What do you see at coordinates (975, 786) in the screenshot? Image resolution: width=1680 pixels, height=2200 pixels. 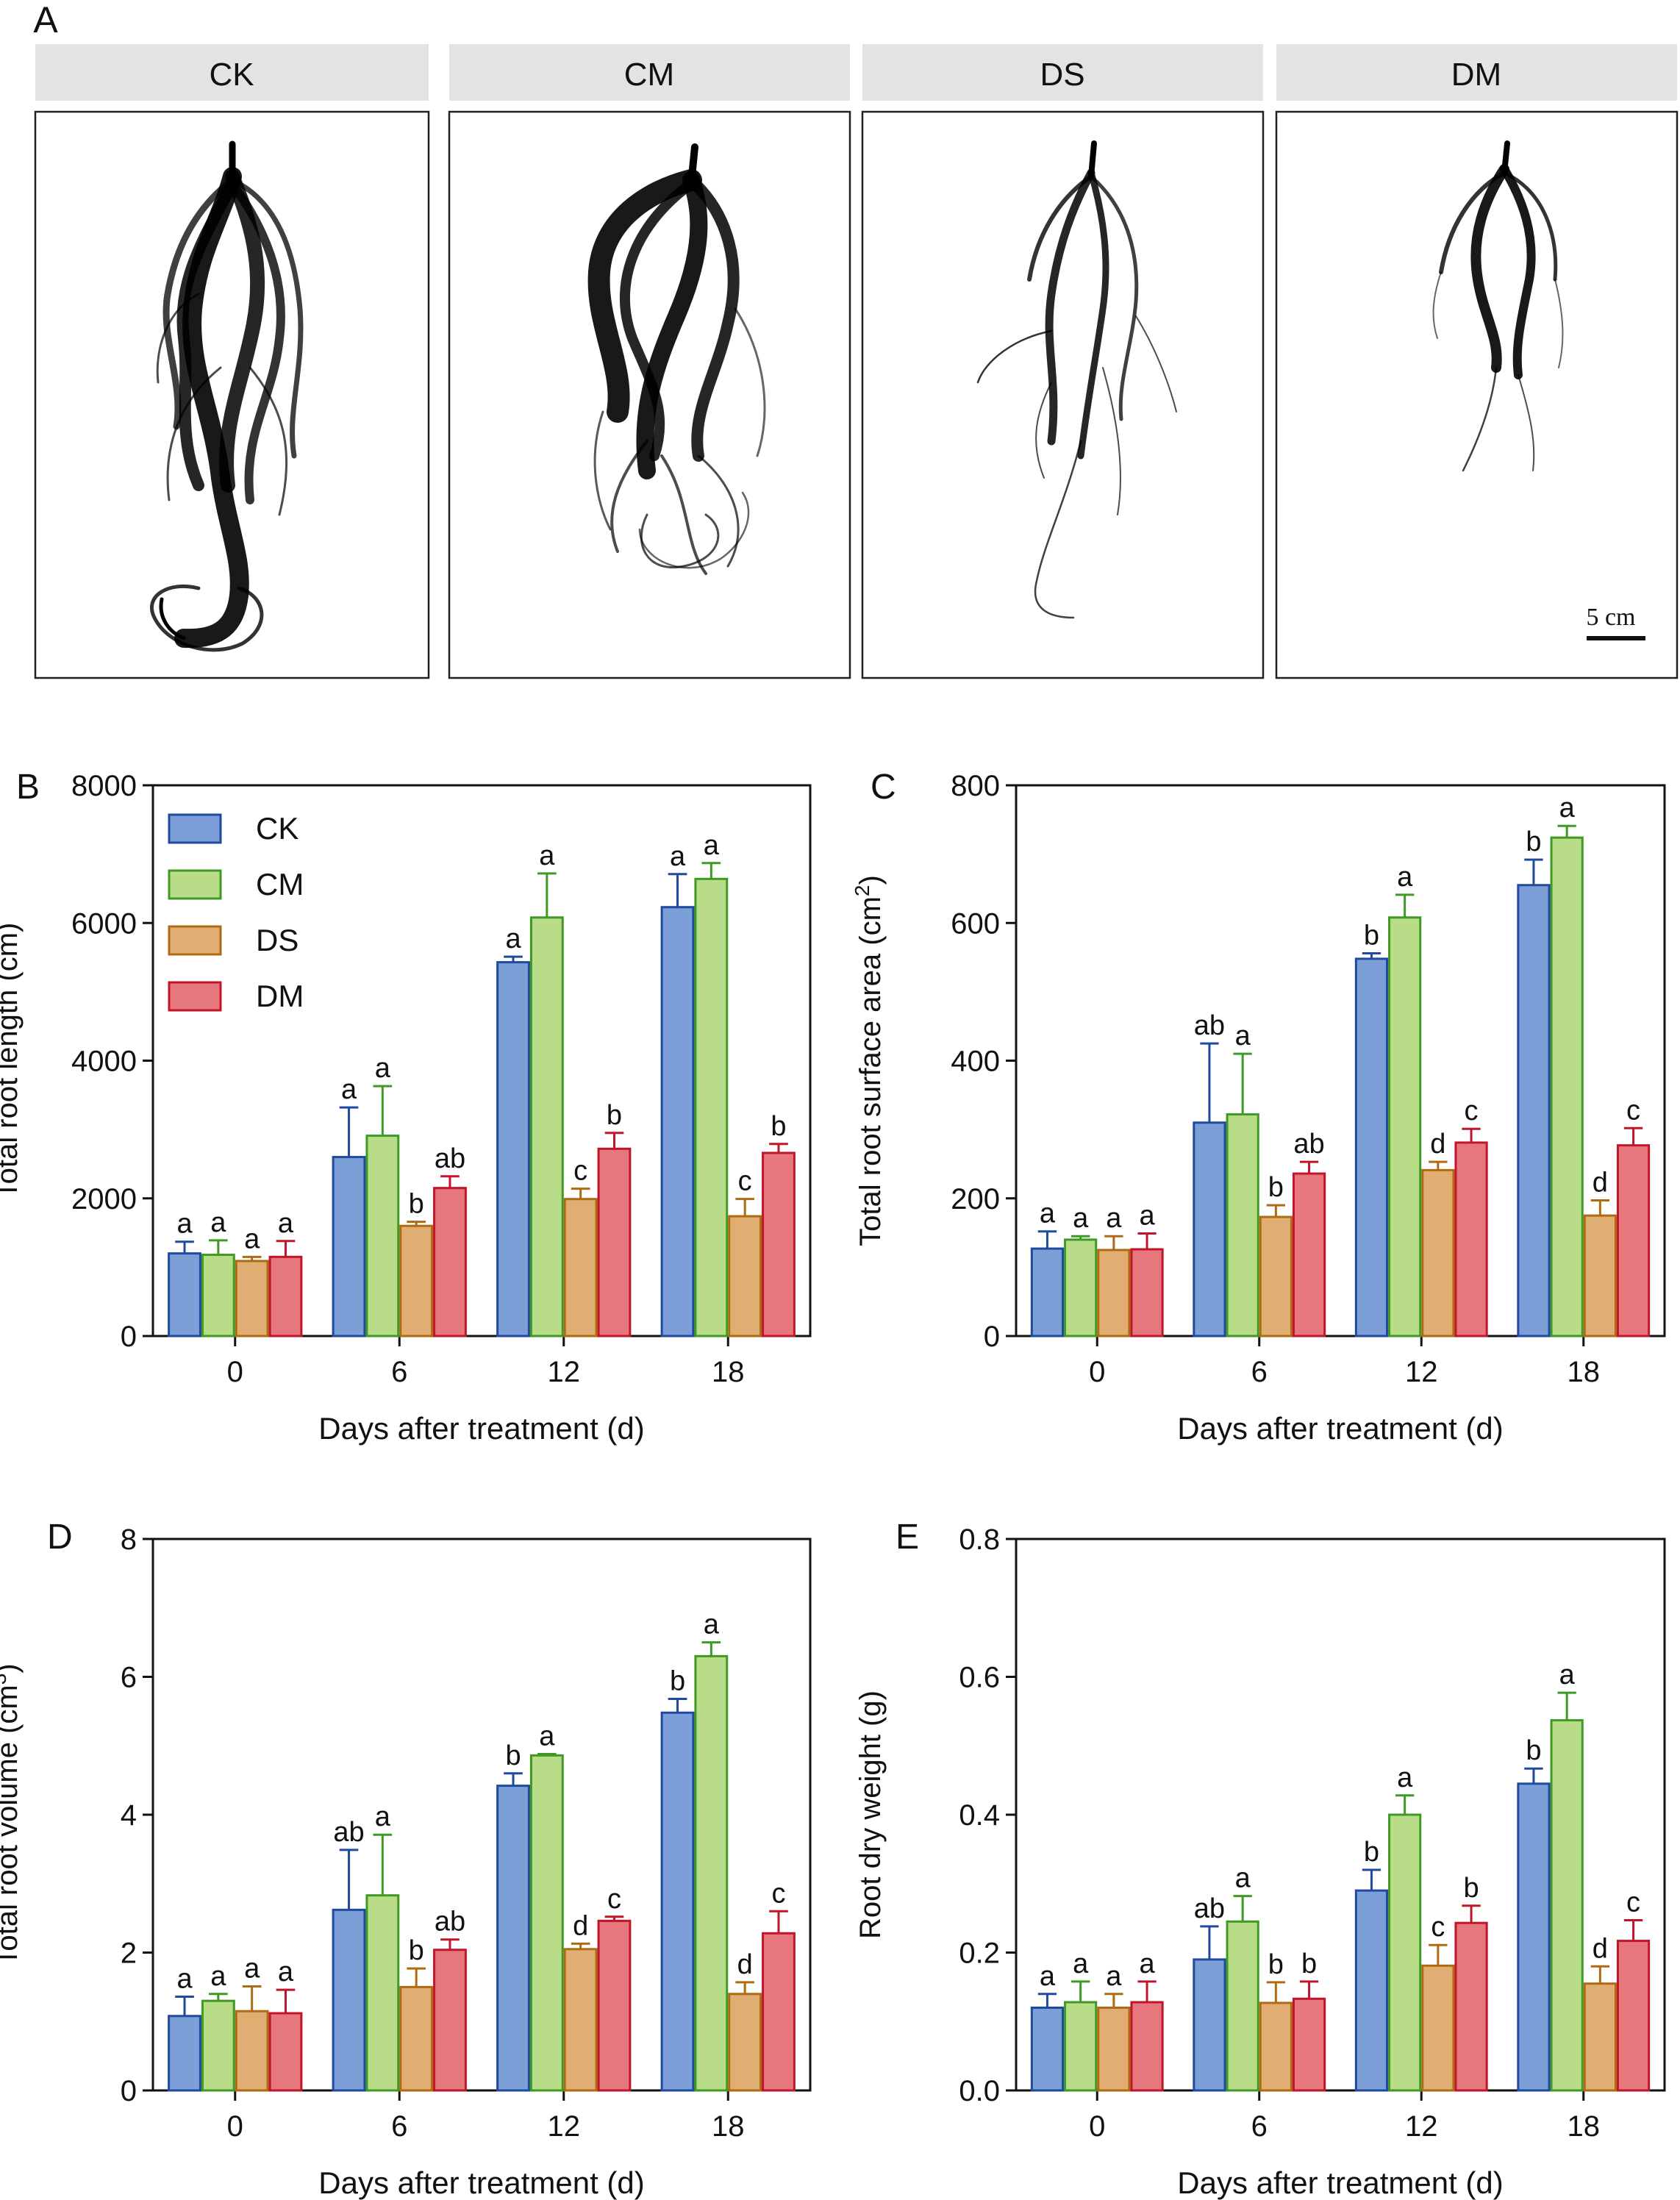 I see `y-tick-label: 800` at bounding box center [975, 786].